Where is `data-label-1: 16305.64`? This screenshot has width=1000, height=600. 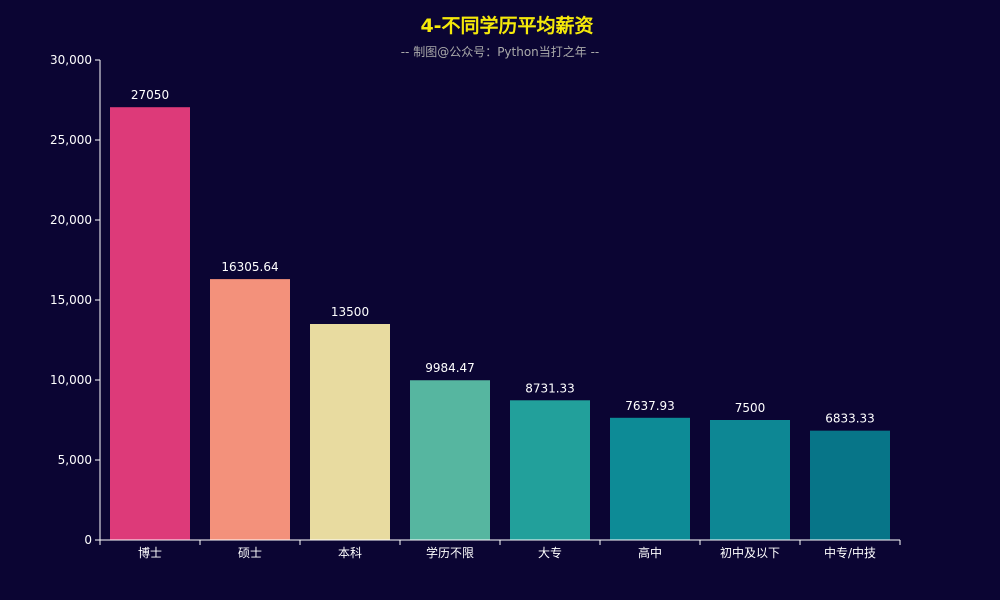 data-label-1: 16305.64 is located at coordinates (249, 267).